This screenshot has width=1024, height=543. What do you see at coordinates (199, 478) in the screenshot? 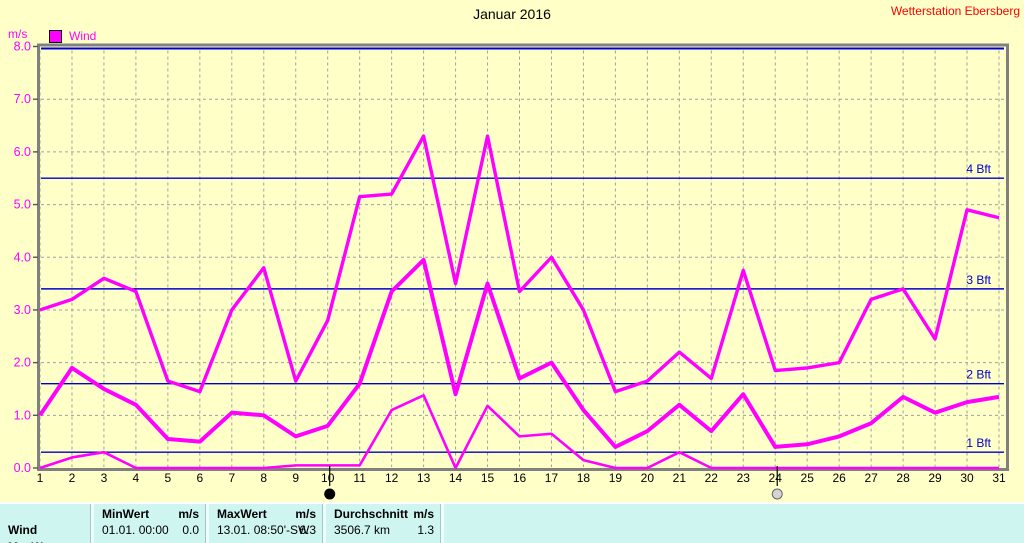
I see `x-tick-label: 6` at bounding box center [199, 478].